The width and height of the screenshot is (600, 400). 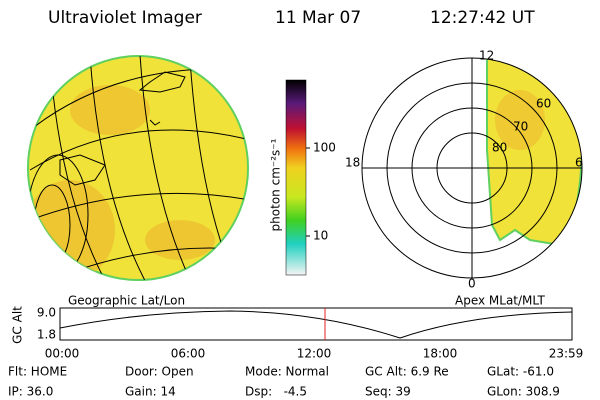 I want to click on timeline-xtick: 23:59, so click(x=566, y=354).